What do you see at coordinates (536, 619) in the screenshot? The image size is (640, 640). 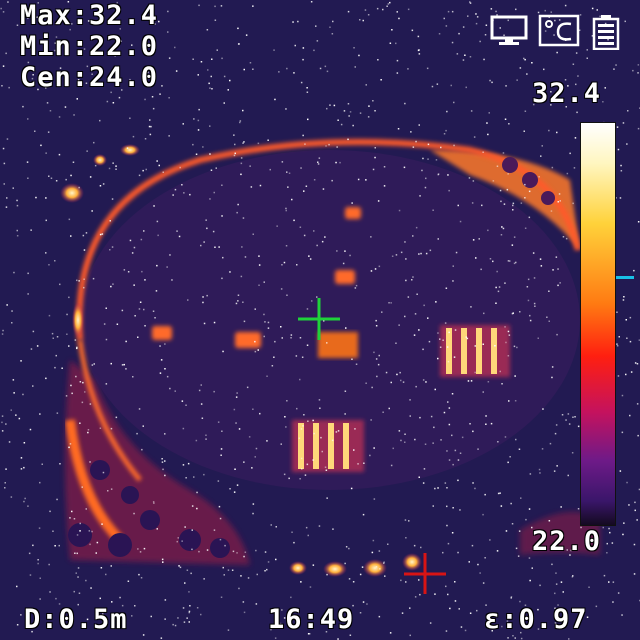 I see `emissivity-readout: ε:0.97` at bounding box center [536, 619].